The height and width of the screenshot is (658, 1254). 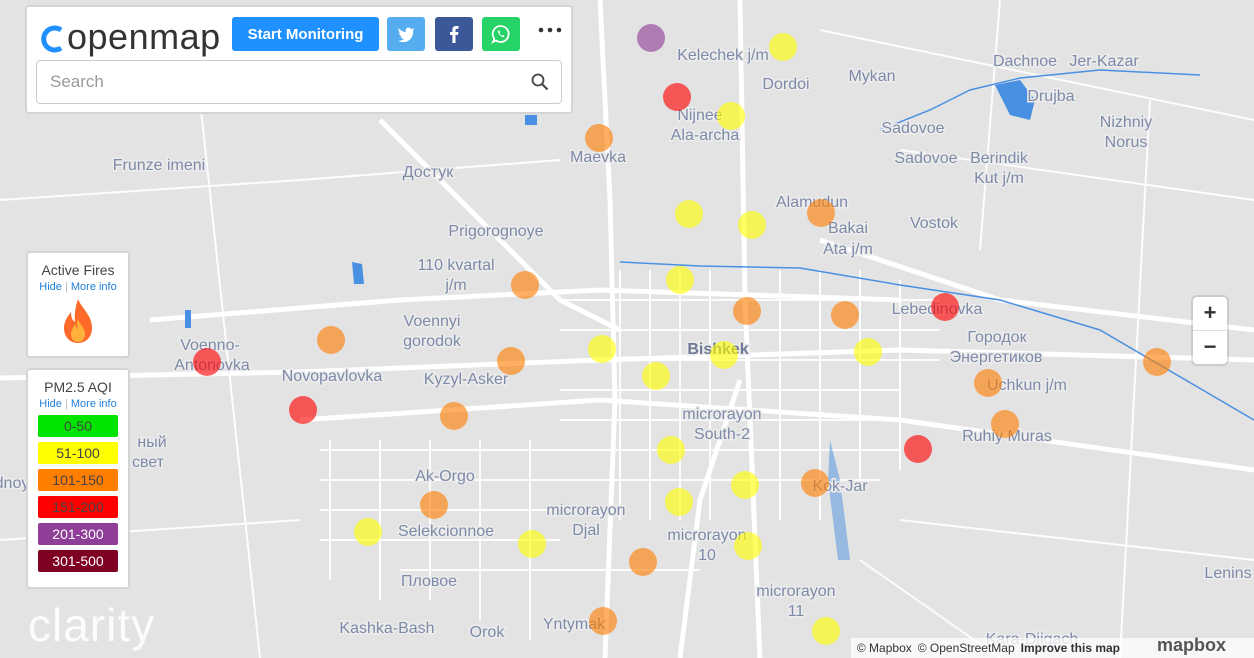 What do you see at coordinates (1025, 61) in the screenshot?
I see `place-label: Dachnoe` at bounding box center [1025, 61].